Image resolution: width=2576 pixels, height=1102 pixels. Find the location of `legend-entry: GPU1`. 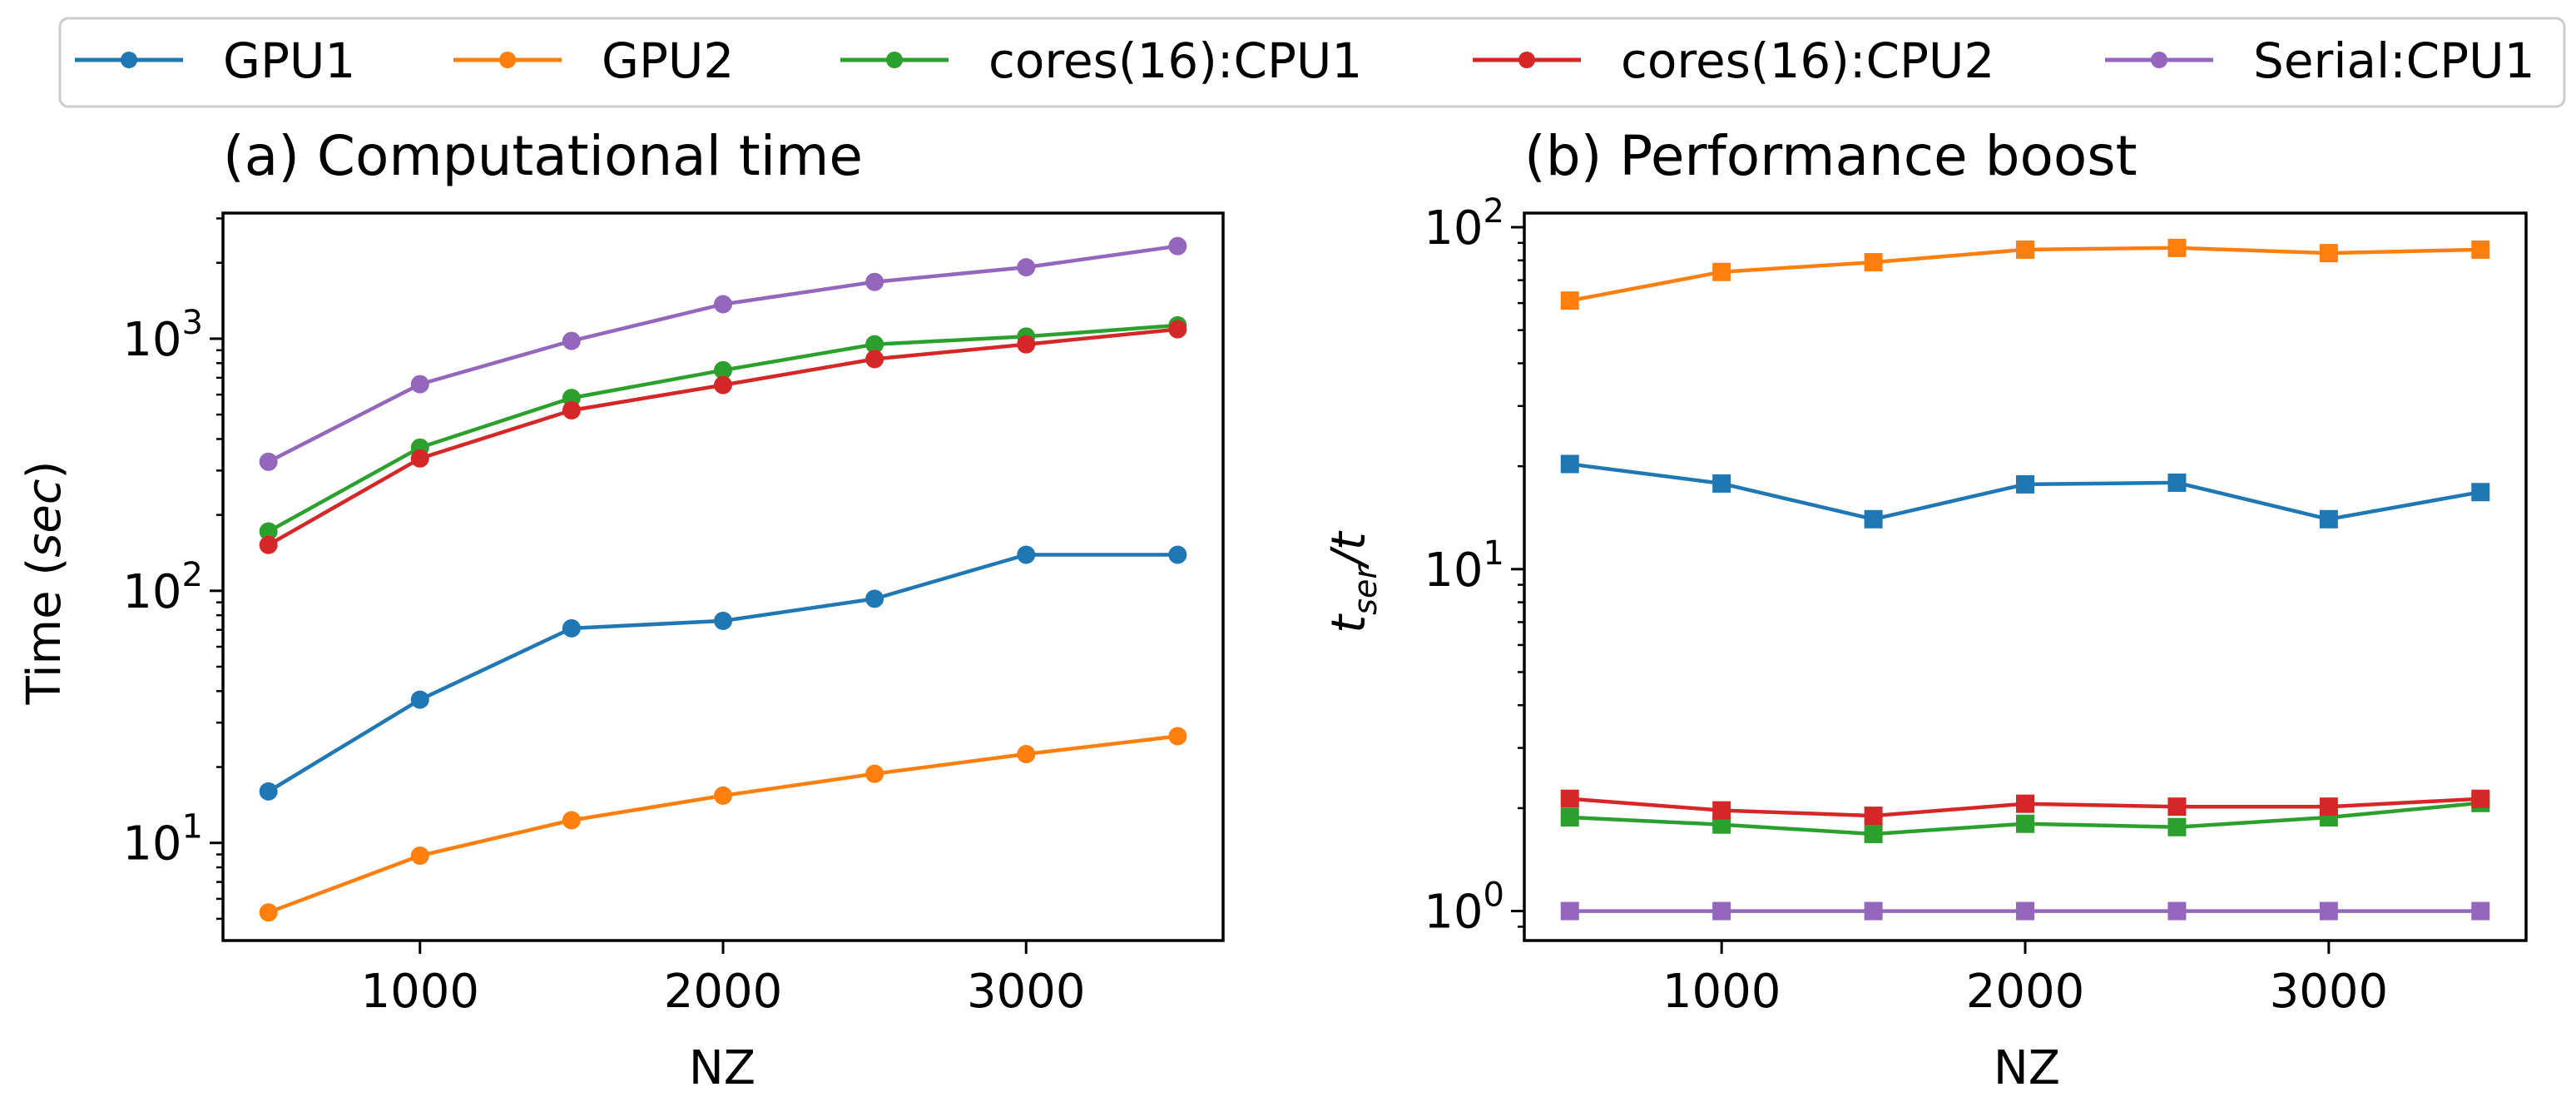

legend-entry: GPU1 is located at coordinates (215, 61).